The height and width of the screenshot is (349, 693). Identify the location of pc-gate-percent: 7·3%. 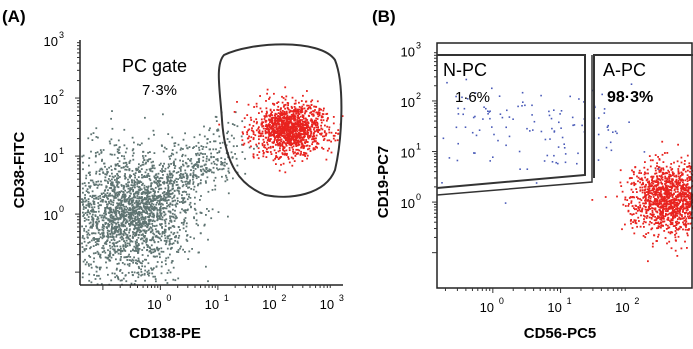
(159, 90).